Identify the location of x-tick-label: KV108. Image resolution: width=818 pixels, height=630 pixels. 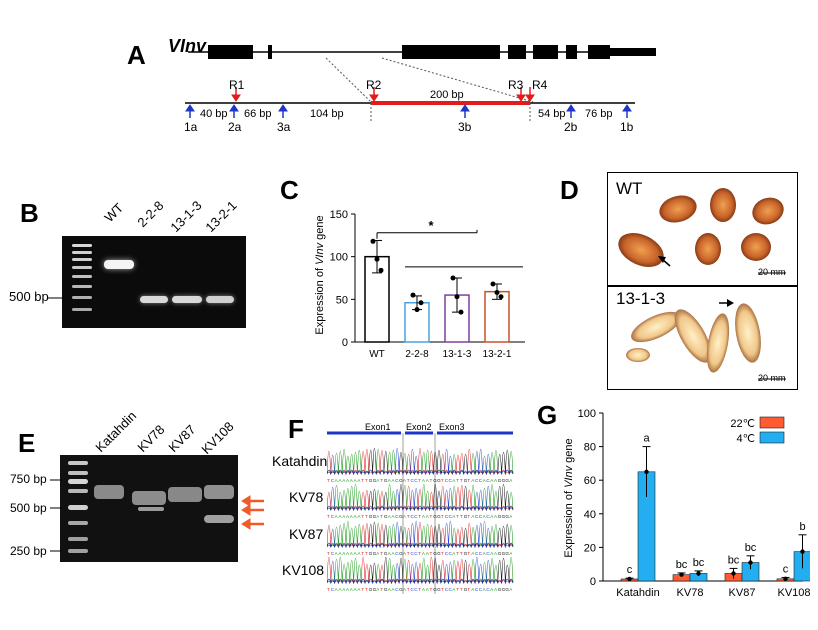
(793, 593).